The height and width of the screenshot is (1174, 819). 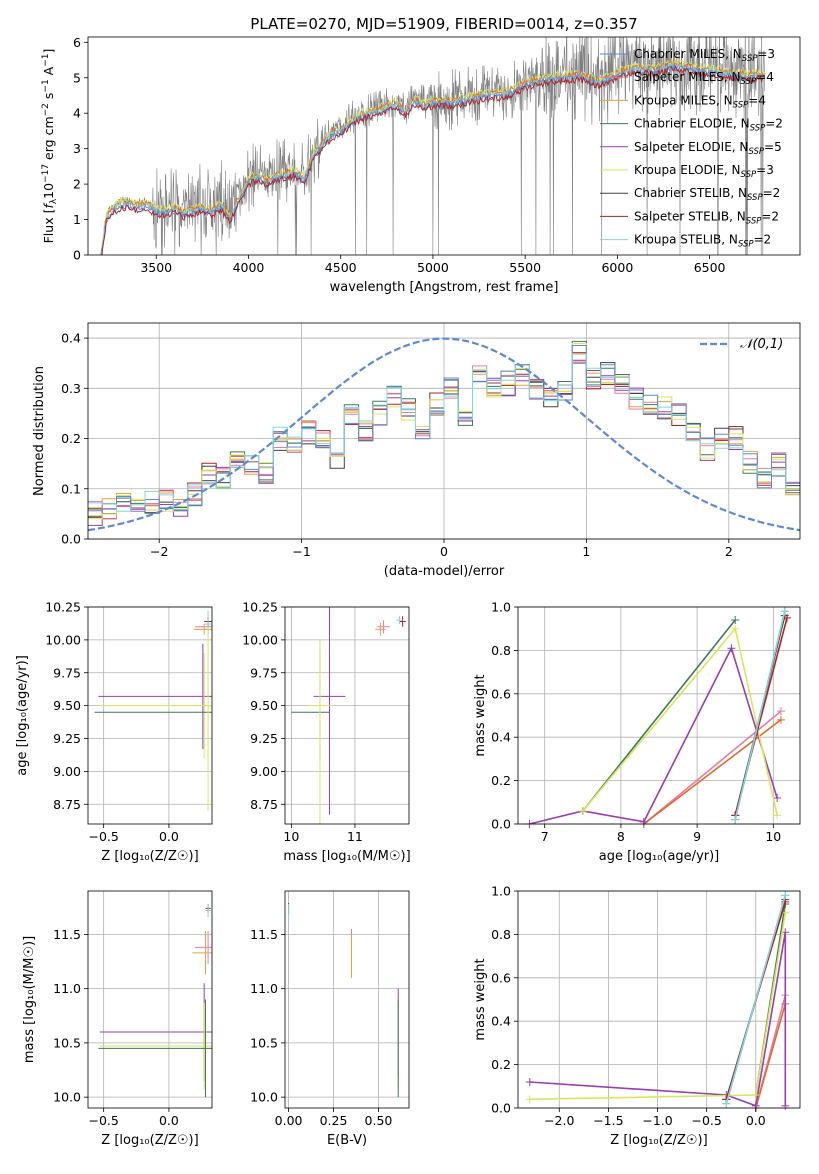 I want to click on legend-entry: Salpeter MILES, NSSP=4, so click(x=704, y=78).